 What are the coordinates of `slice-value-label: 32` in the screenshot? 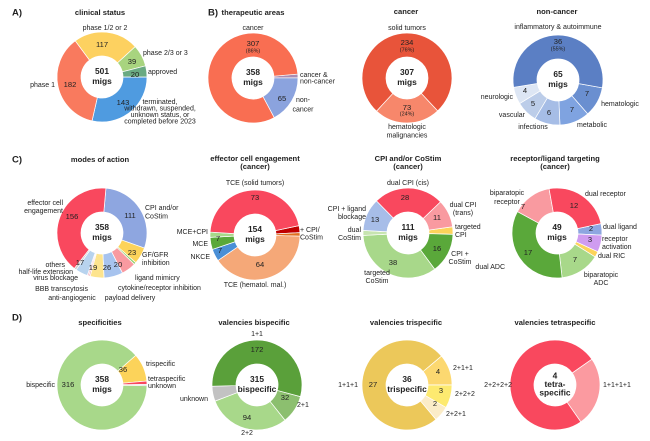 It's located at (285, 397).